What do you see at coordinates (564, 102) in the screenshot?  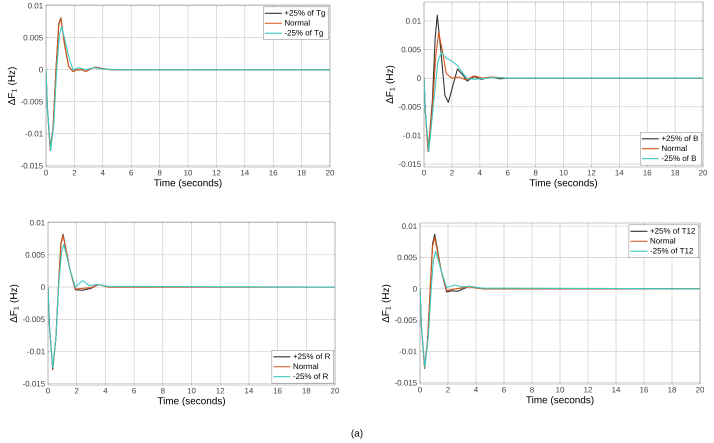 I see `line-series` at bounding box center [564, 102].